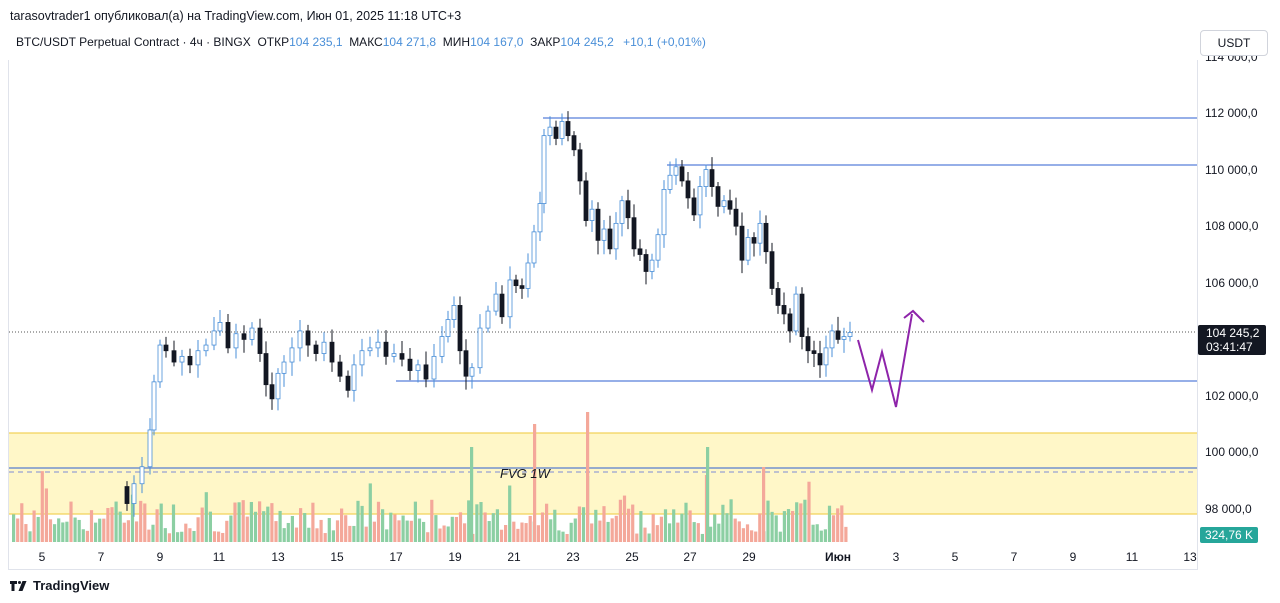 This screenshot has height=603, width=1280. I want to click on change-value: +10,1 (+0,01%), so click(664, 42).